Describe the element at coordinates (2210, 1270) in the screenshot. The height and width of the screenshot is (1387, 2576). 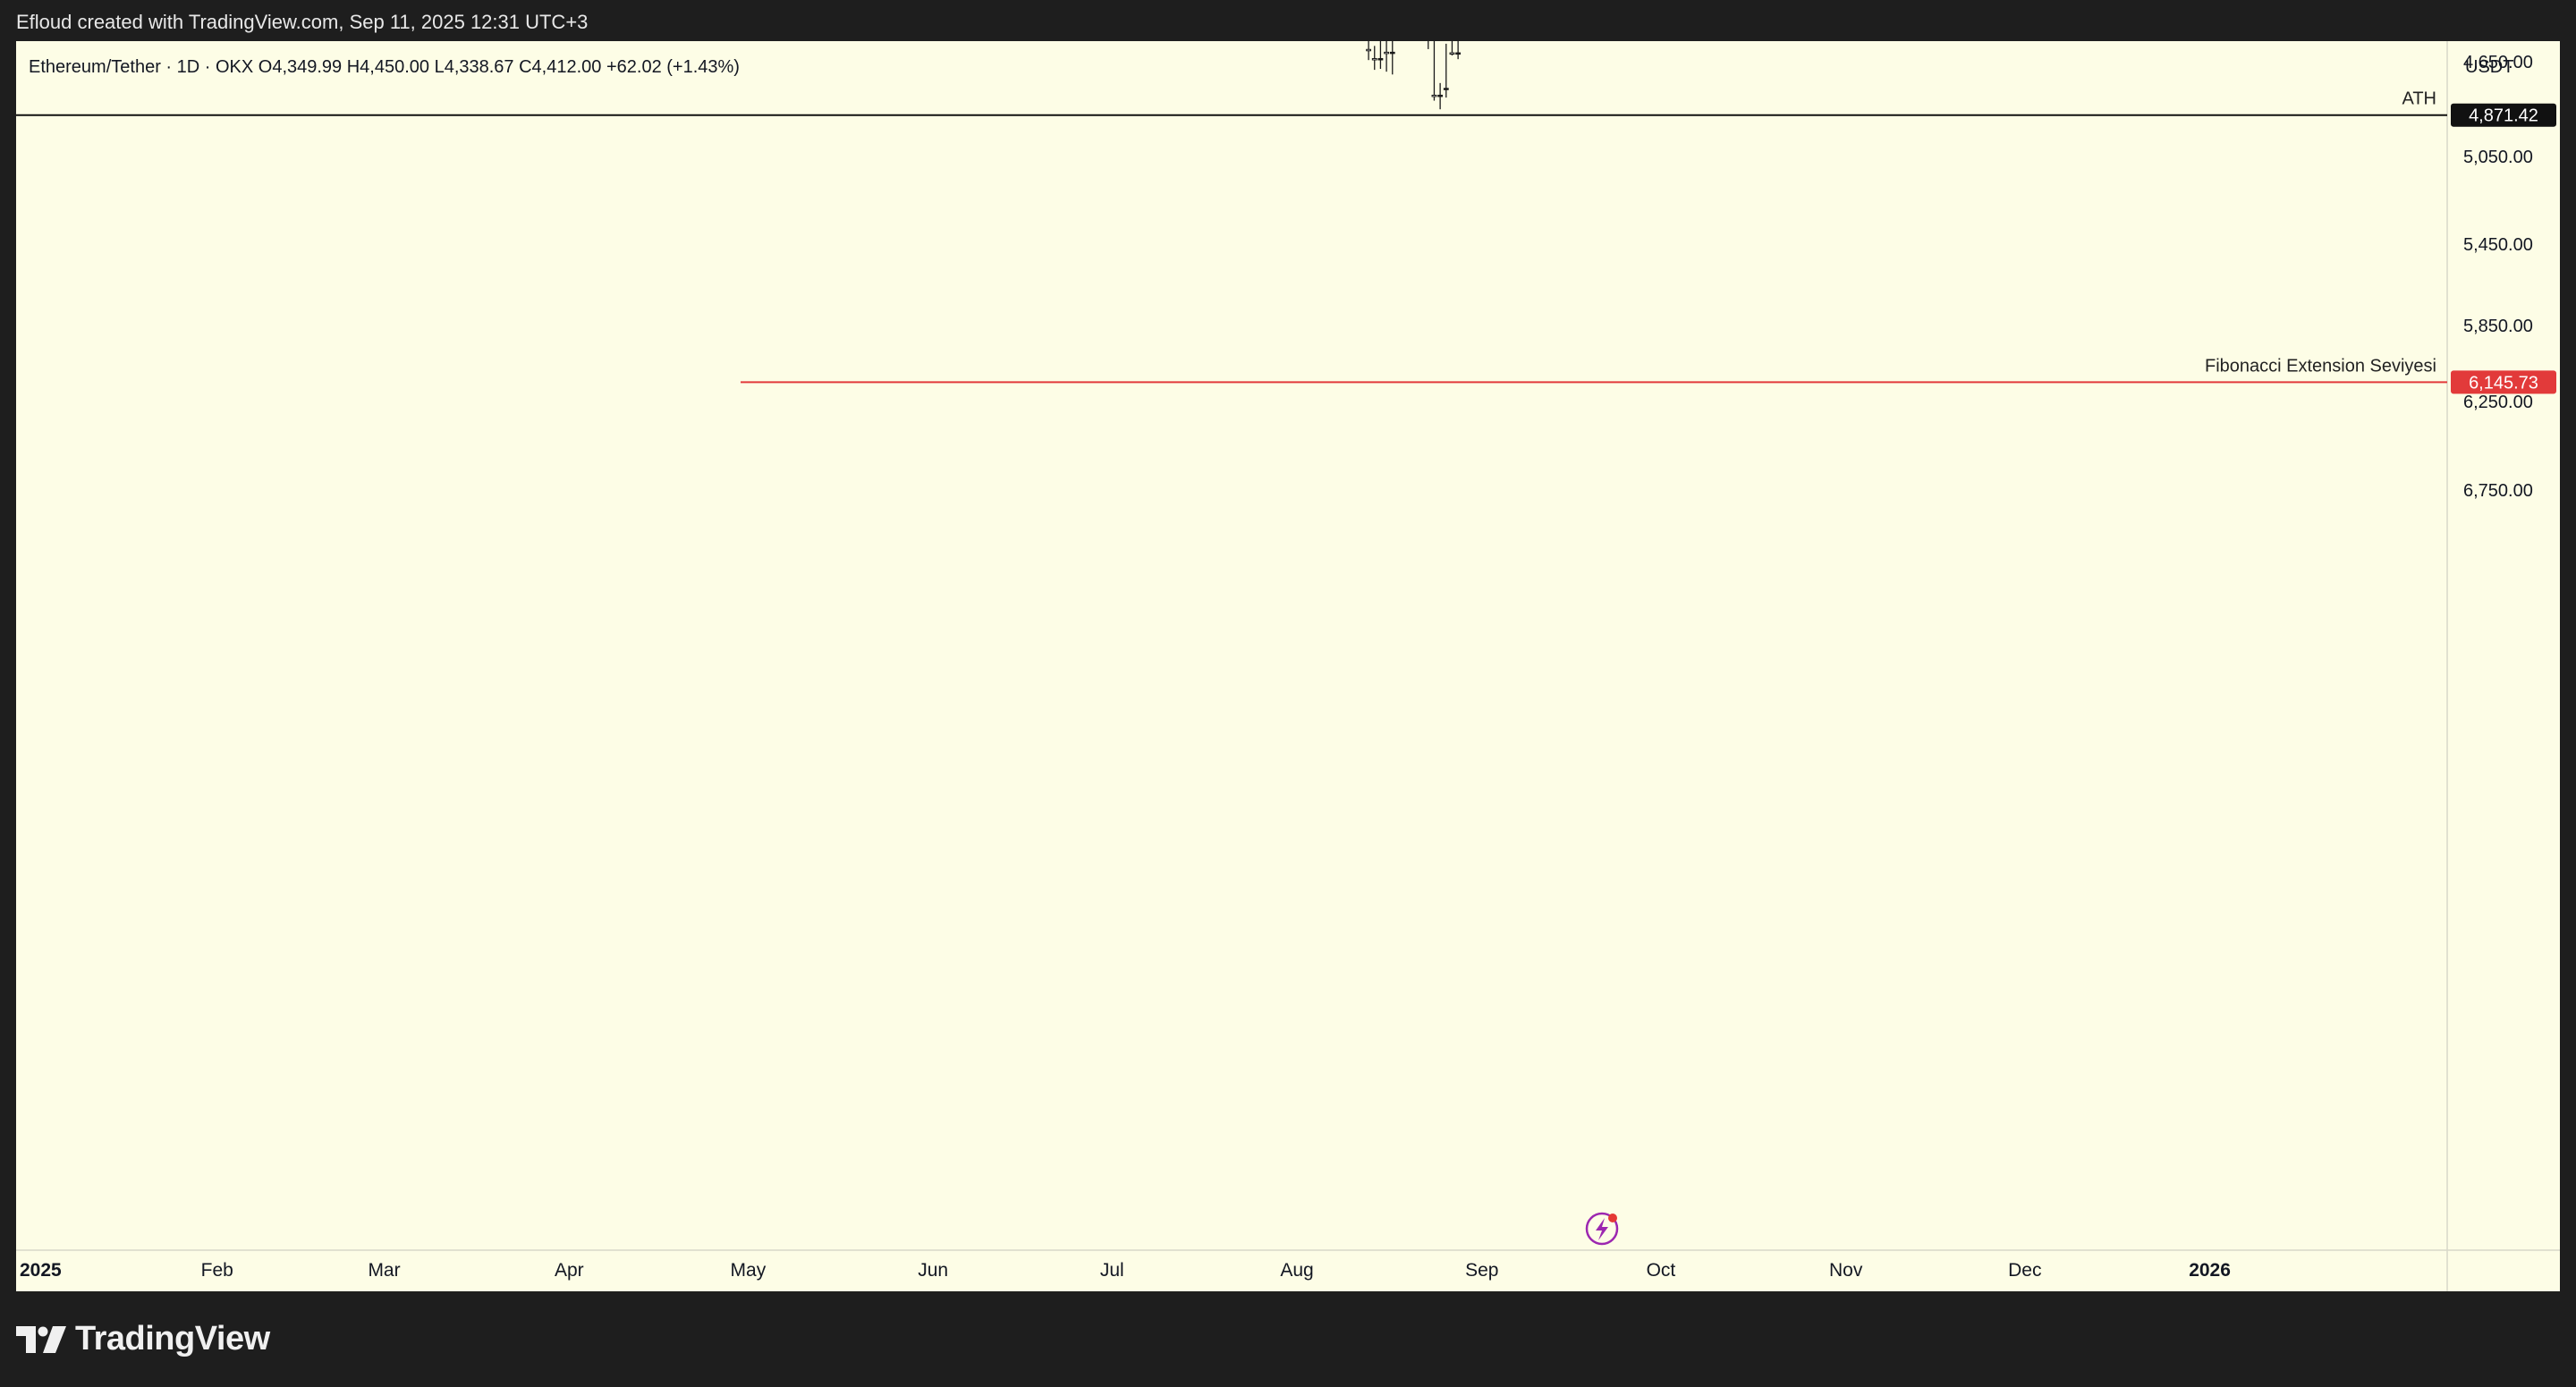
I see `time-tick-label: 2026` at that location.